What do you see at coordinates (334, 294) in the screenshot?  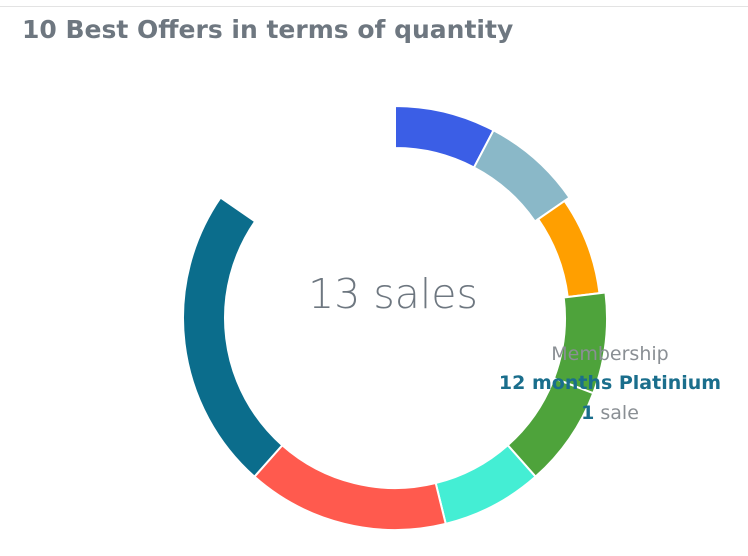 I see `total-sales-count: 13` at bounding box center [334, 294].